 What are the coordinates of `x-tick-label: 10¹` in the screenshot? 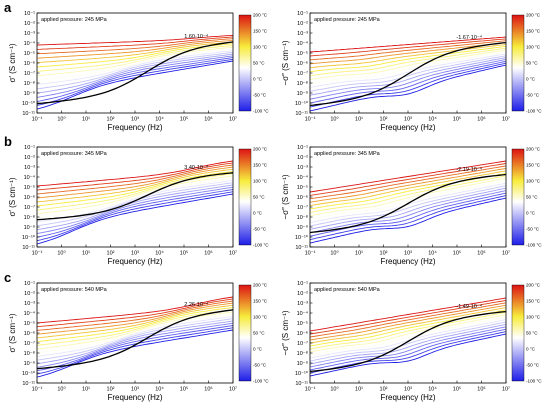 It's located at (359, 120).